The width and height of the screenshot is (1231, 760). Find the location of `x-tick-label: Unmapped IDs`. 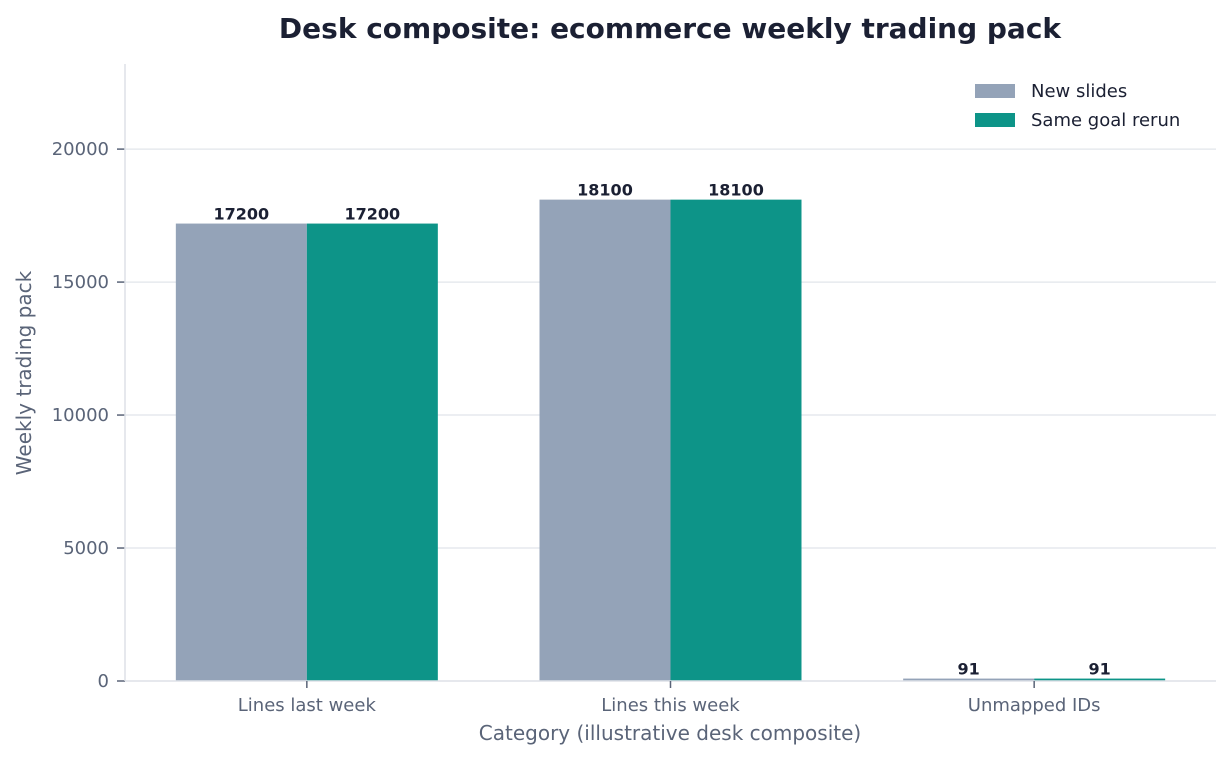

x-tick-label: Unmapped IDs is located at coordinates (1034, 705).